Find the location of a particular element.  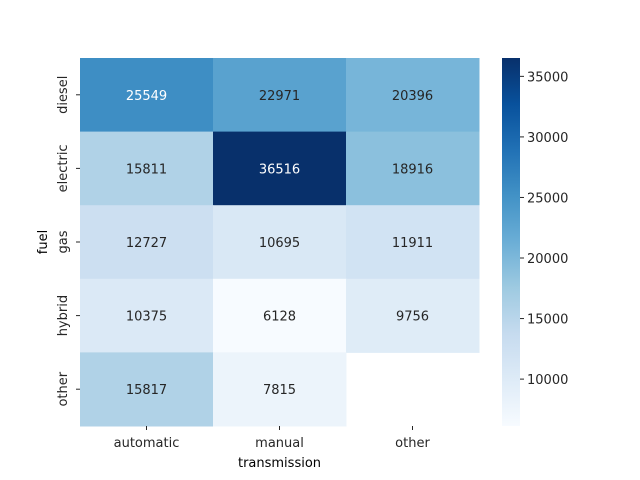

cell-value-label: 7815 is located at coordinates (279, 390).